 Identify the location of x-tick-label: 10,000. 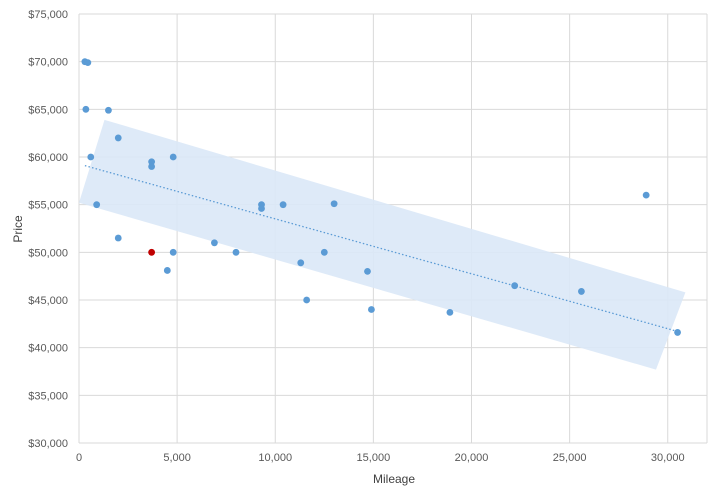
(275, 458).